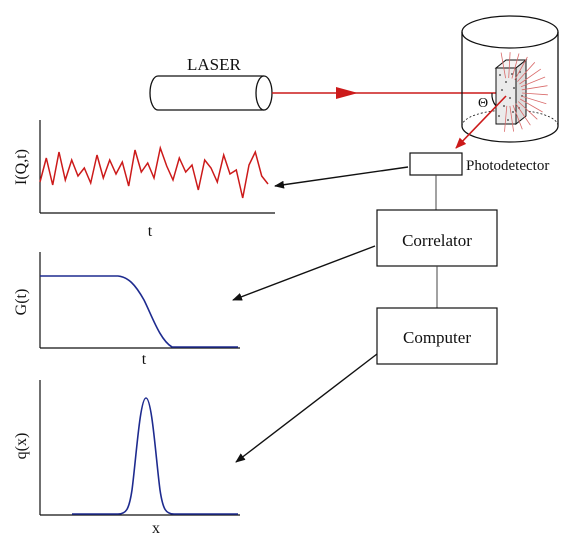 Image resolution: width=580 pixels, height=537 pixels. Describe the element at coordinates (21, 302) in the screenshot. I see `correlation-ylabel: G(t)` at that location.